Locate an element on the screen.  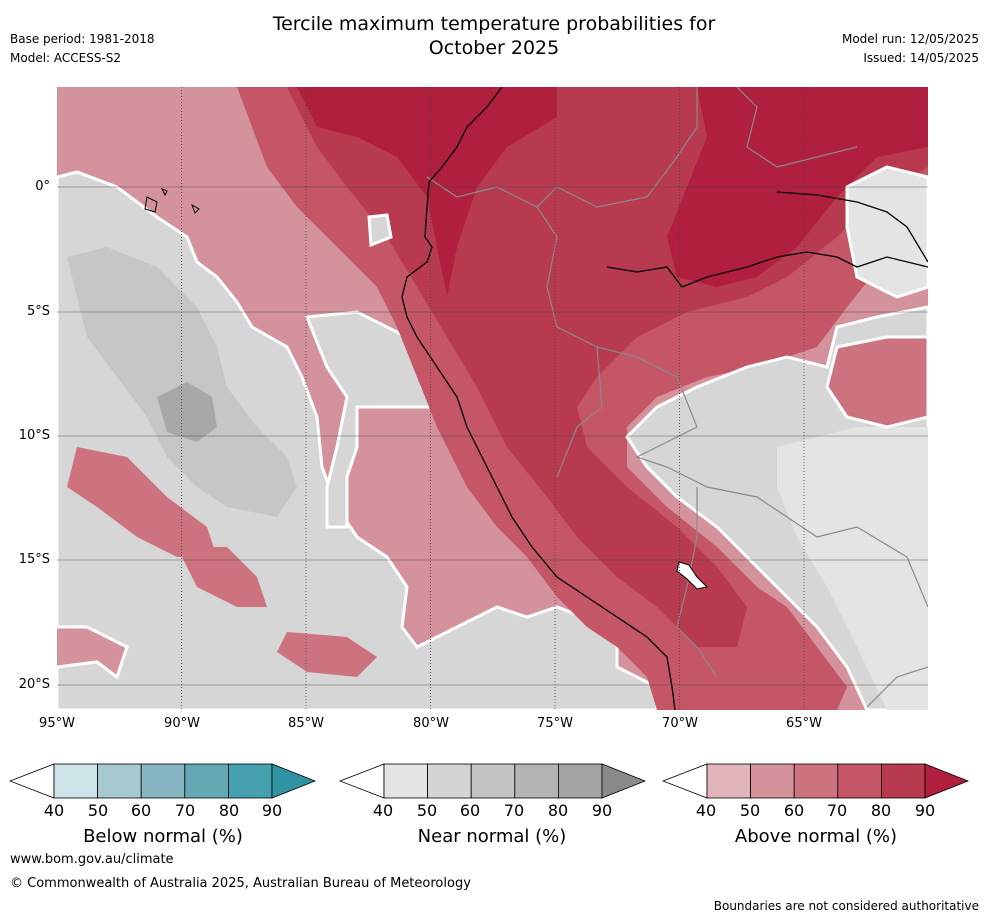
above-normal-east-patch is located at coordinates (876, 382).